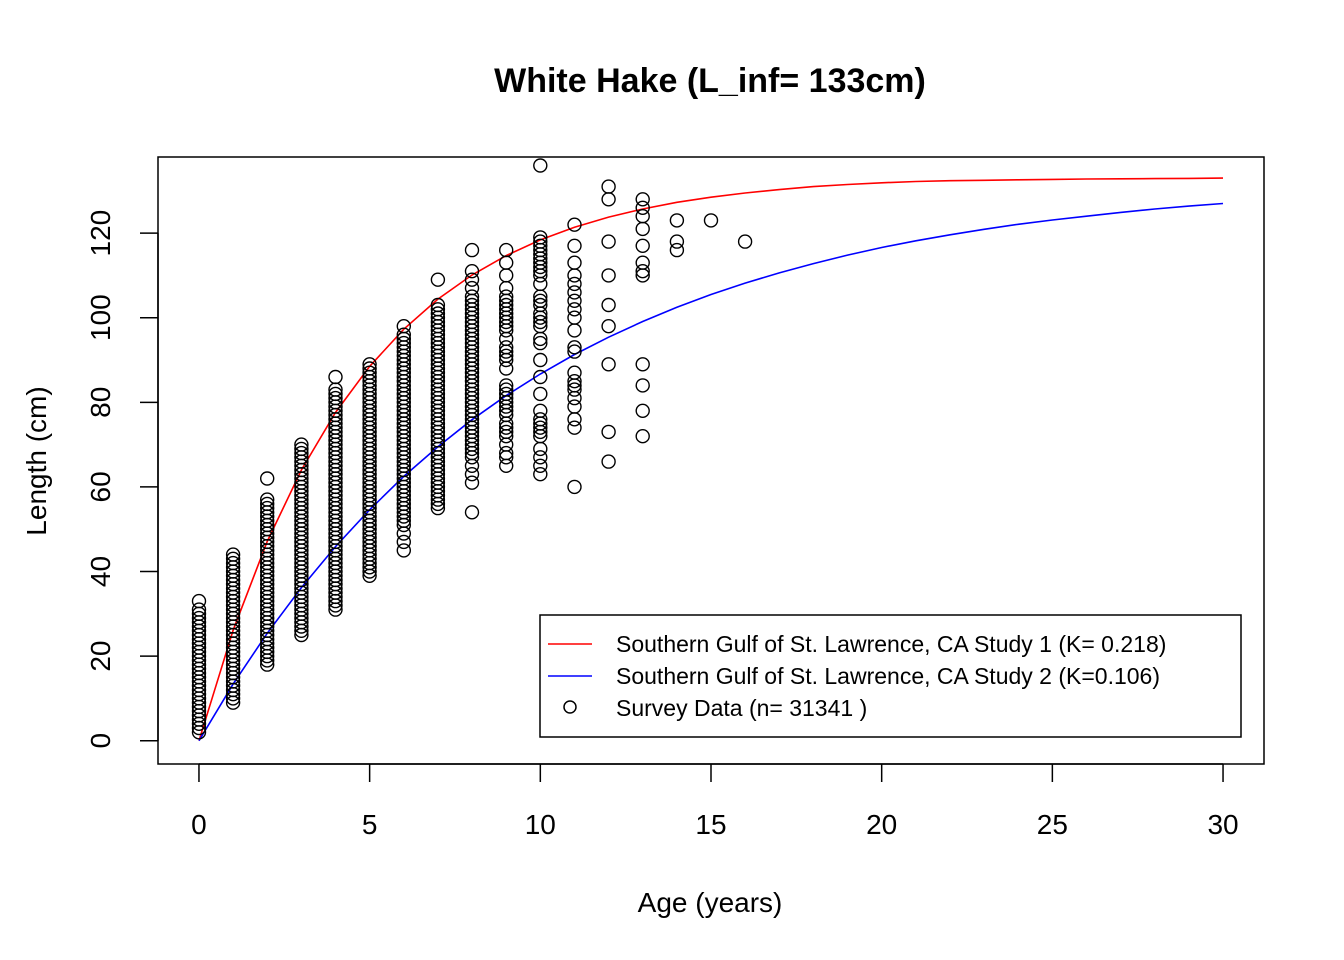  I want to click on y-tick-label: 40, so click(100, 571).